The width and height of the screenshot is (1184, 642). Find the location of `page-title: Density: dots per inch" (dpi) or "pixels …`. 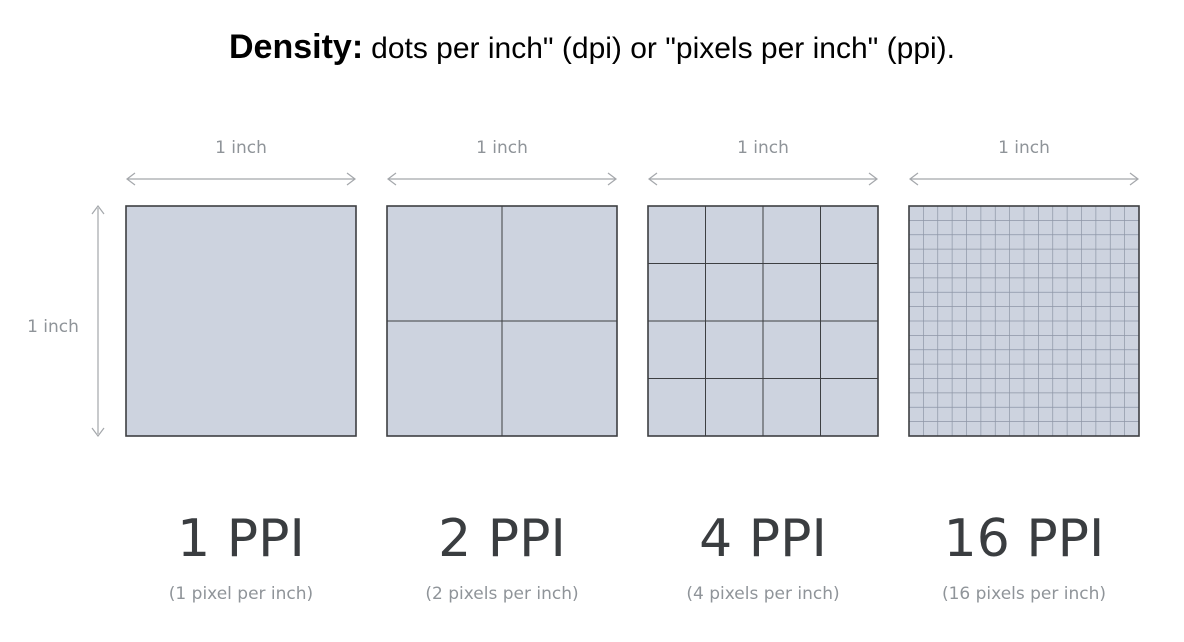

page-title: Density: dots per inch" (dpi) or "pixels … is located at coordinates (592, 47).